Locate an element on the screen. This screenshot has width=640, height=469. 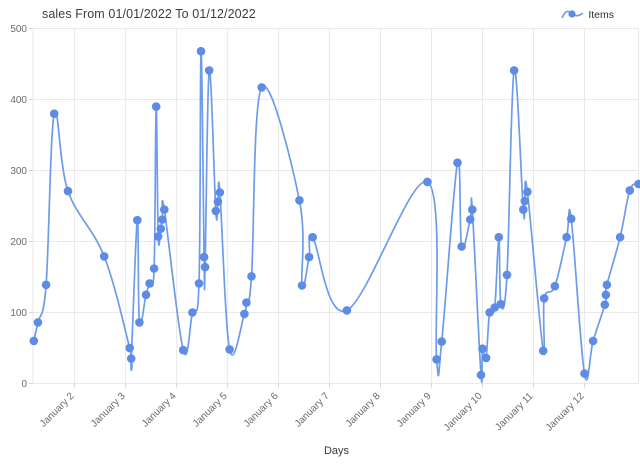
x-tick-label: January 12 is located at coordinates (565, 412).